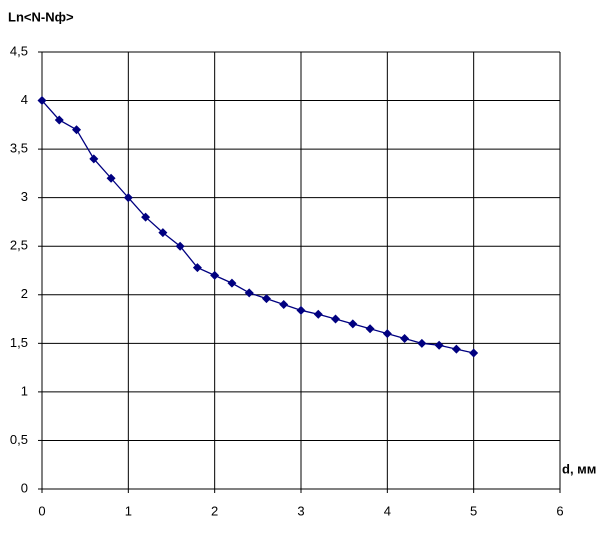 This screenshot has width=612, height=537. What do you see at coordinates (19, 342) in the screenshot?
I see `y-tick-label: 1,5` at bounding box center [19, 342].